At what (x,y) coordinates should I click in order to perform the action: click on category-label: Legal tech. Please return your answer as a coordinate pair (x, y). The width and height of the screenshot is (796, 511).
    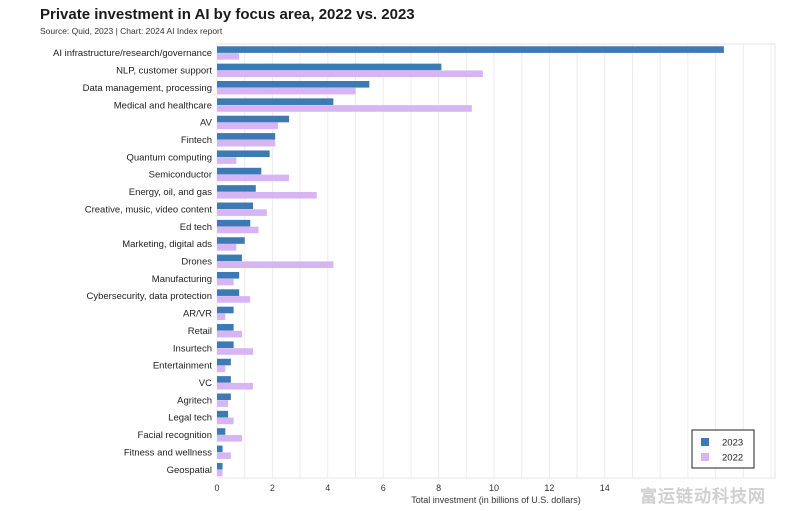
    Looking at the image, I should click on (190, 418).